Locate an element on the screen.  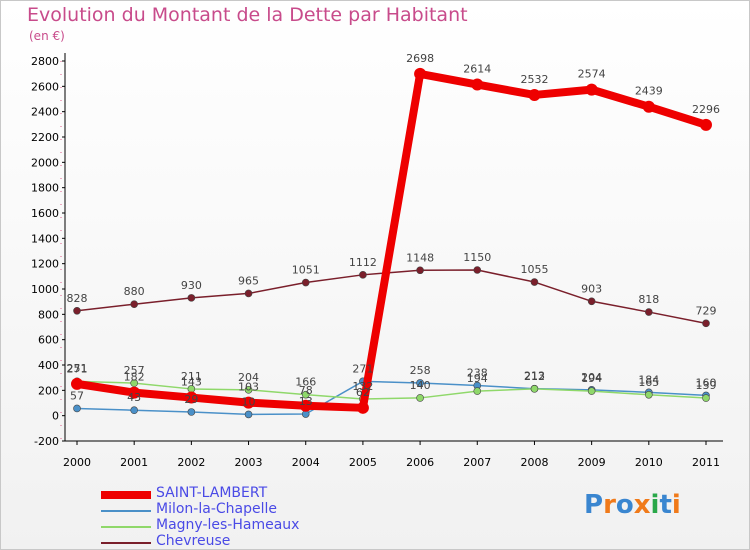
data-label: 965 is located at coordinates (248, 280).